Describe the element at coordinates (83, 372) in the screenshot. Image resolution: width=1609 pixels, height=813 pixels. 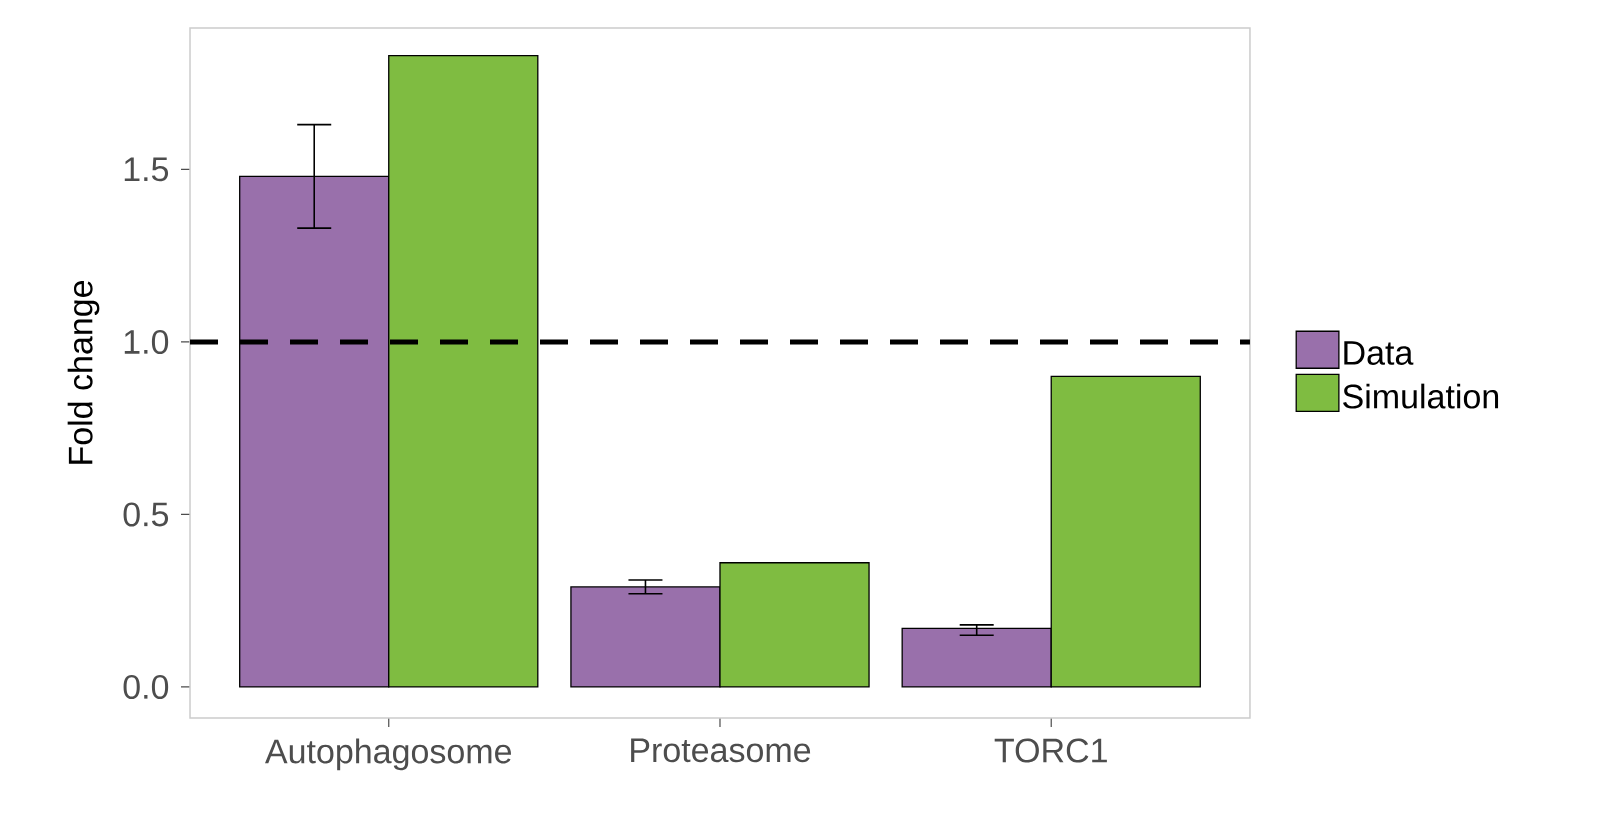
I see `y-axis-title: Fold change` at that location.